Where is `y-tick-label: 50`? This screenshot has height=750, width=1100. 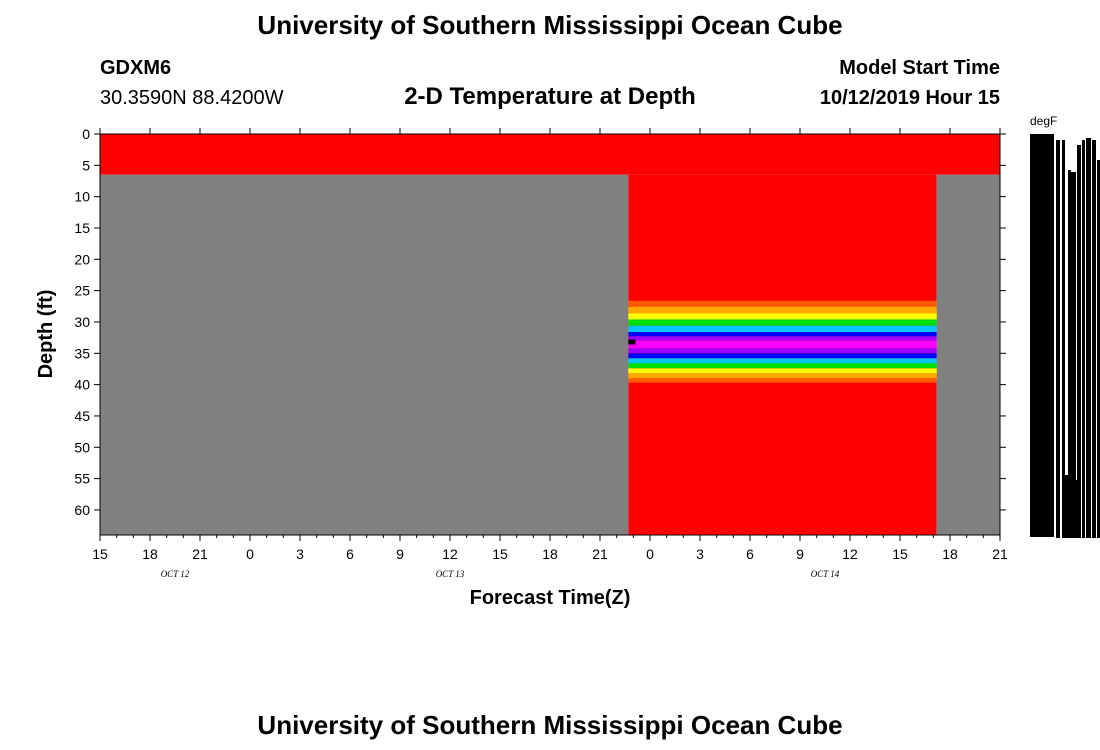
y-tick-label: 50 is located at coordinates (82, 447).